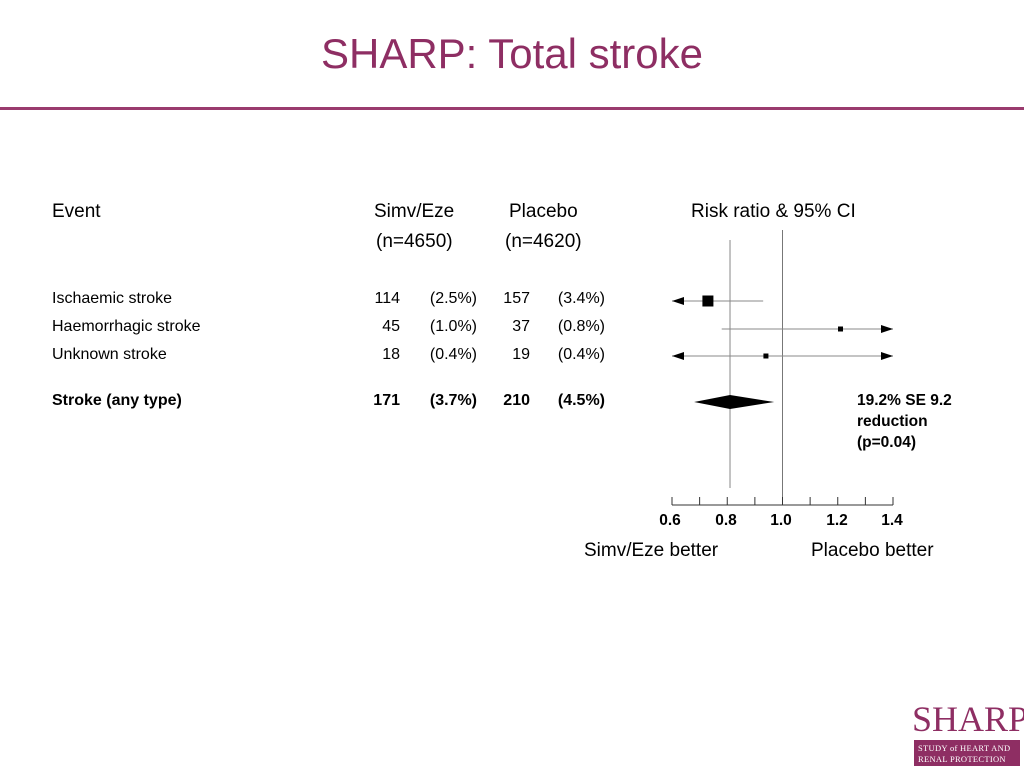  Describe the element at coordinates (521, 326) in the screenshot. I see `g2-count: 37` at that location.